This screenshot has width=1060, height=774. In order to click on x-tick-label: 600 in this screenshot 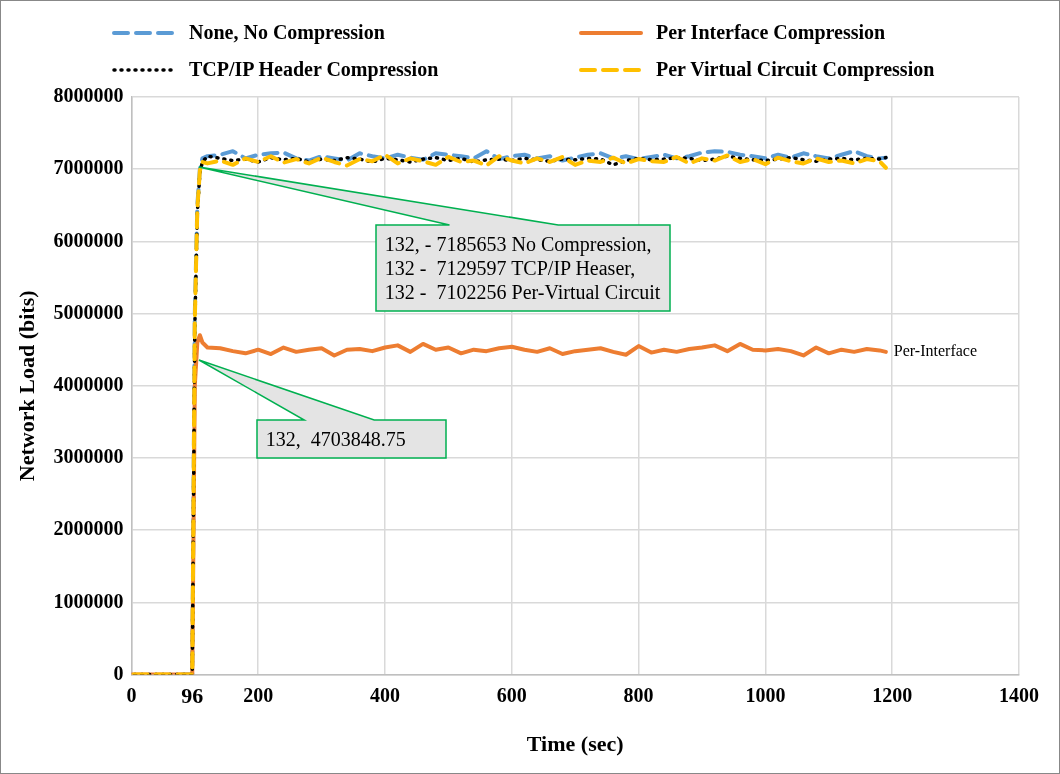, I will do `click(511, 694)`.